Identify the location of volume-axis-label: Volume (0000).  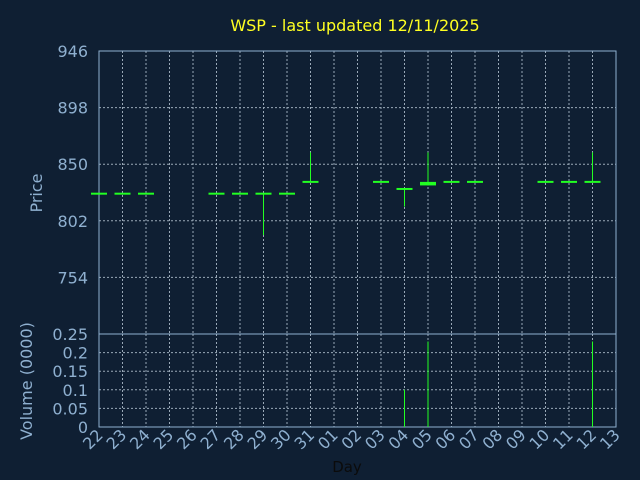
(26, 381).